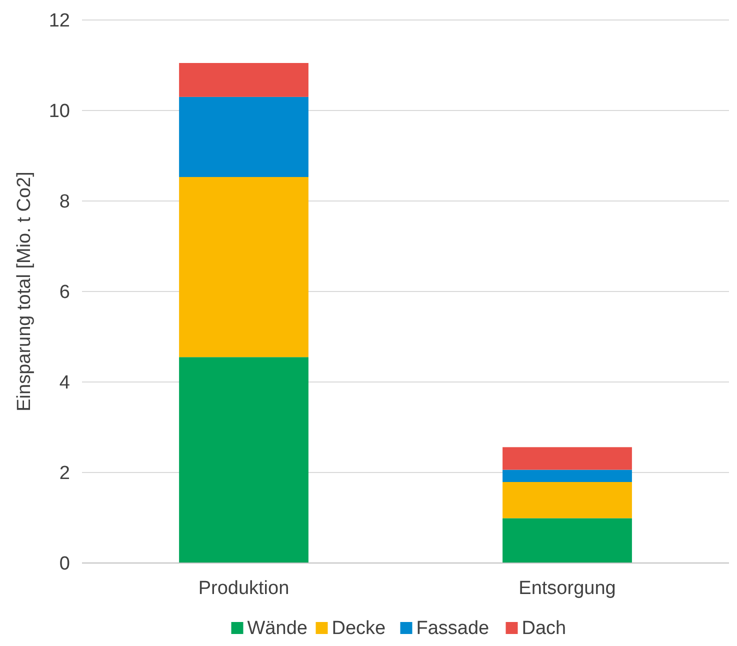 The height and width of the screenshot is (646, 737). What do you see at coordinates (64, 202) in the screenshot?
I see `y-tick-label: 8` at bounding box center [64, 202].